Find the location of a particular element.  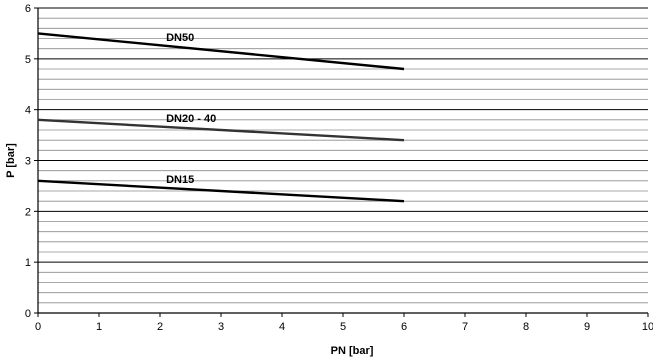

series-label: DN50 is located at coordinates (180, 38).